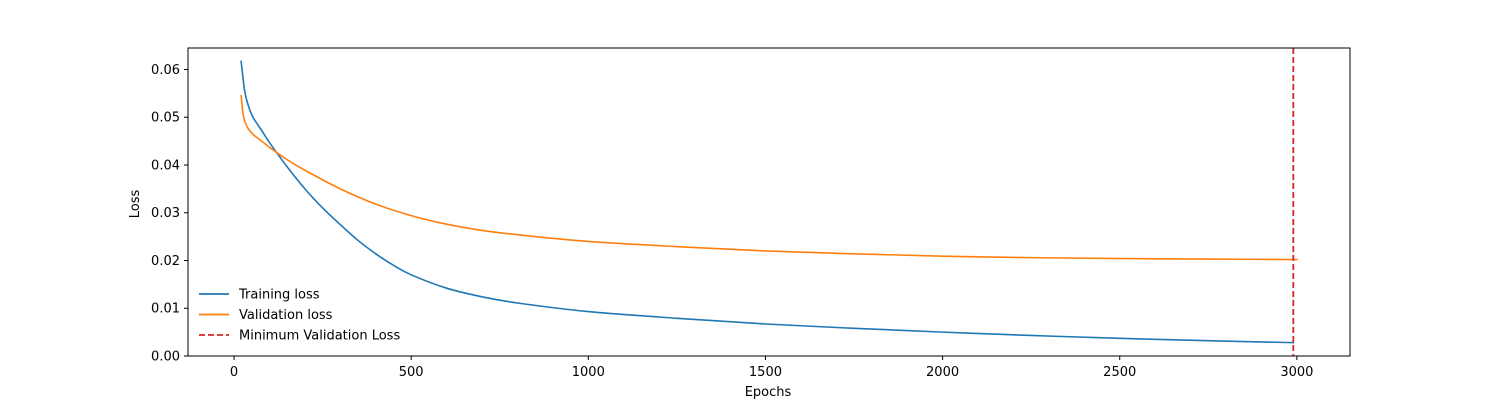  What do you see at coordinates (1296, 372) in the screenshot?
I see `x-tick-label: 3000` at bounding box center [1296, 372].